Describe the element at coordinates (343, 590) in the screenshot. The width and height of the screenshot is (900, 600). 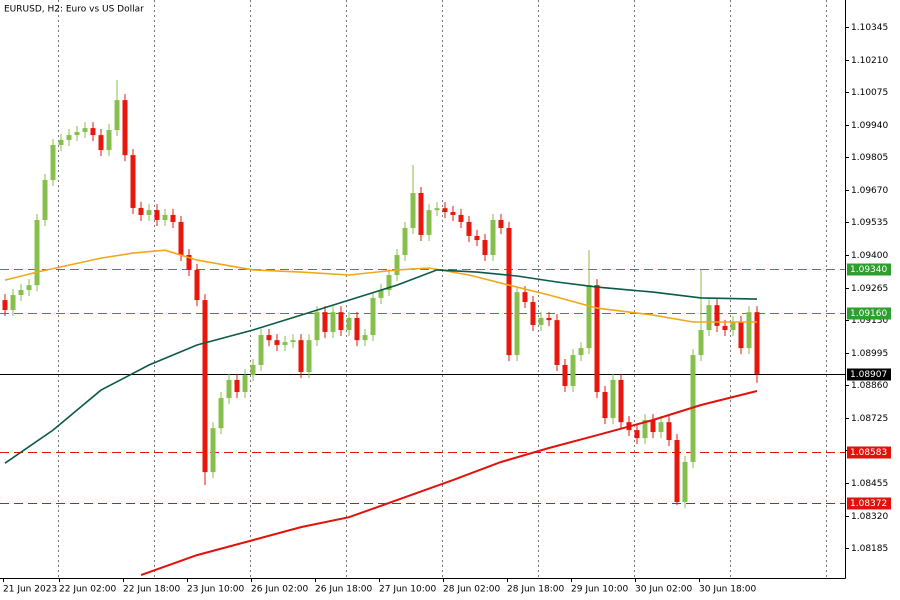
I see `x-tick-label: 26 Jun 18:00` at that location.